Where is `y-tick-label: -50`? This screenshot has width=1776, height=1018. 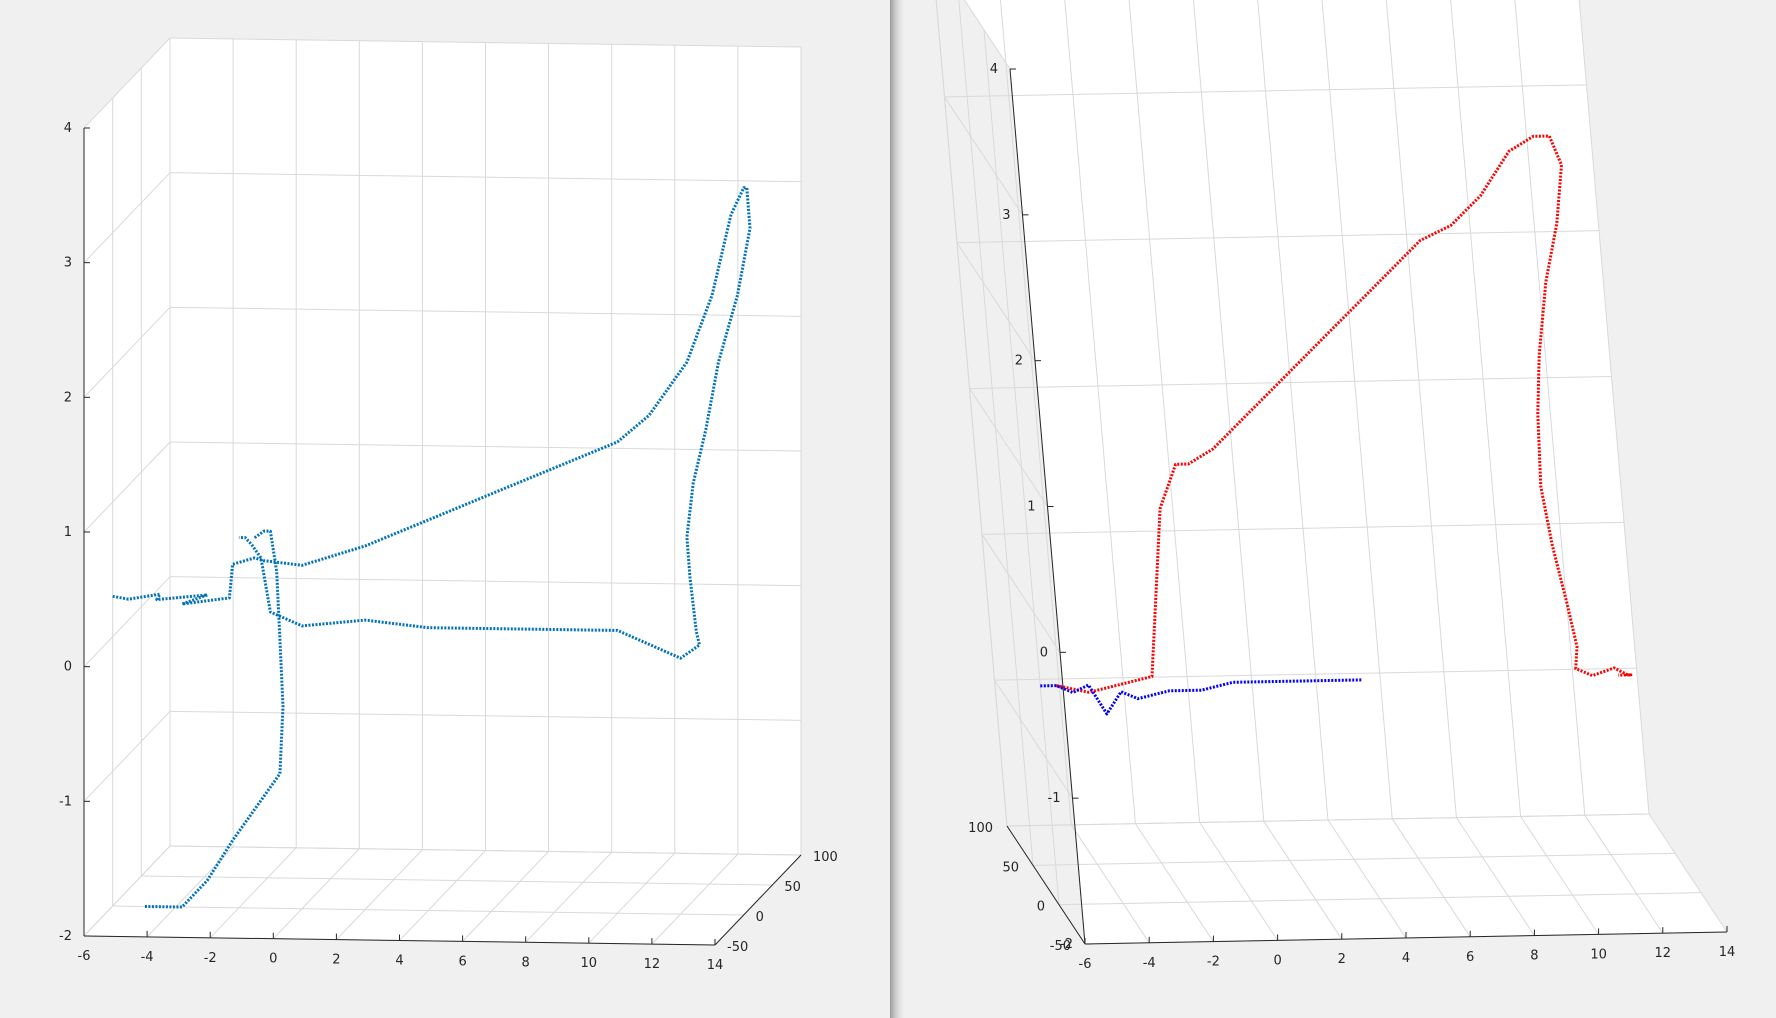
y-tick-label: -50 is located at coordinates (737, 947).